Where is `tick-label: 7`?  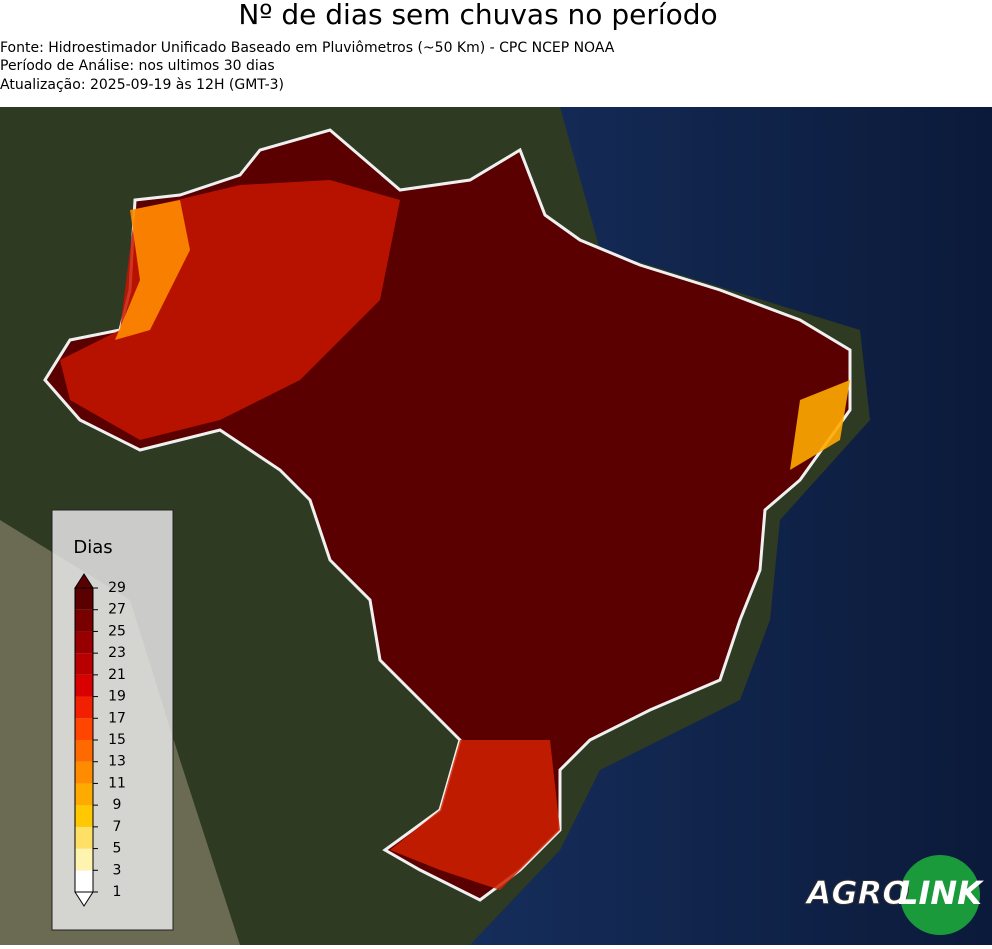
tick-label: 7 is located at coordinates (117, 827).